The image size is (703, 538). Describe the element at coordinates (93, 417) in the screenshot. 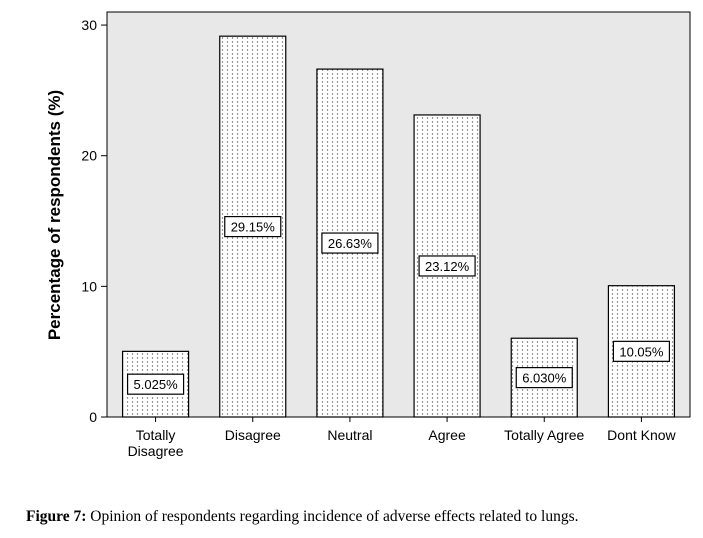

I see `y-tick-label: 0` at that location.